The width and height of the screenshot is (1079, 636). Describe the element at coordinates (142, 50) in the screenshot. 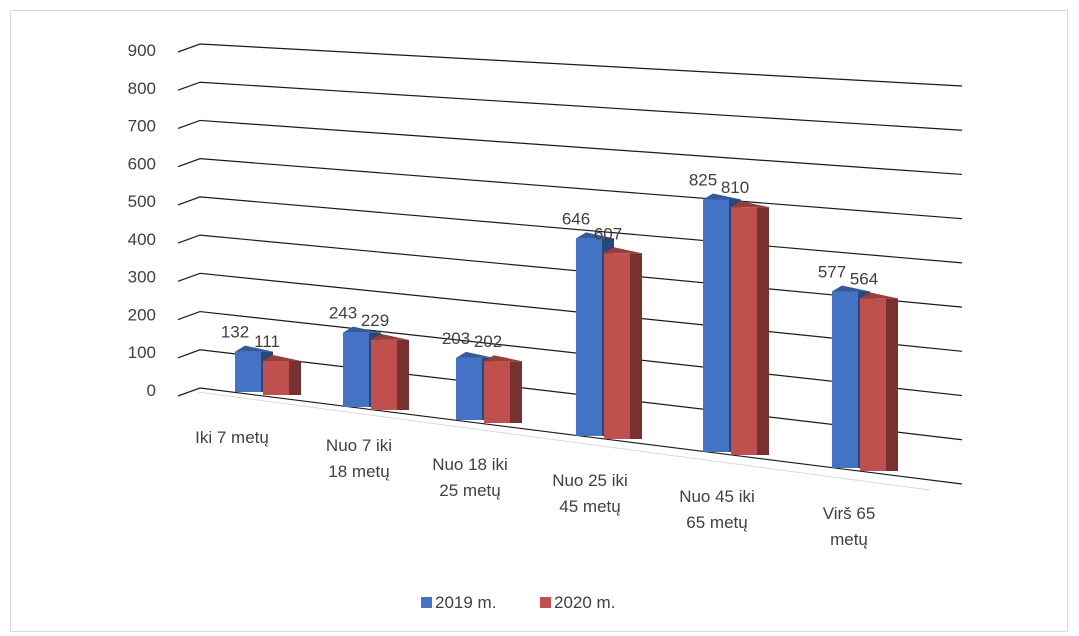

I see `y-tick-label: 900` at that location.